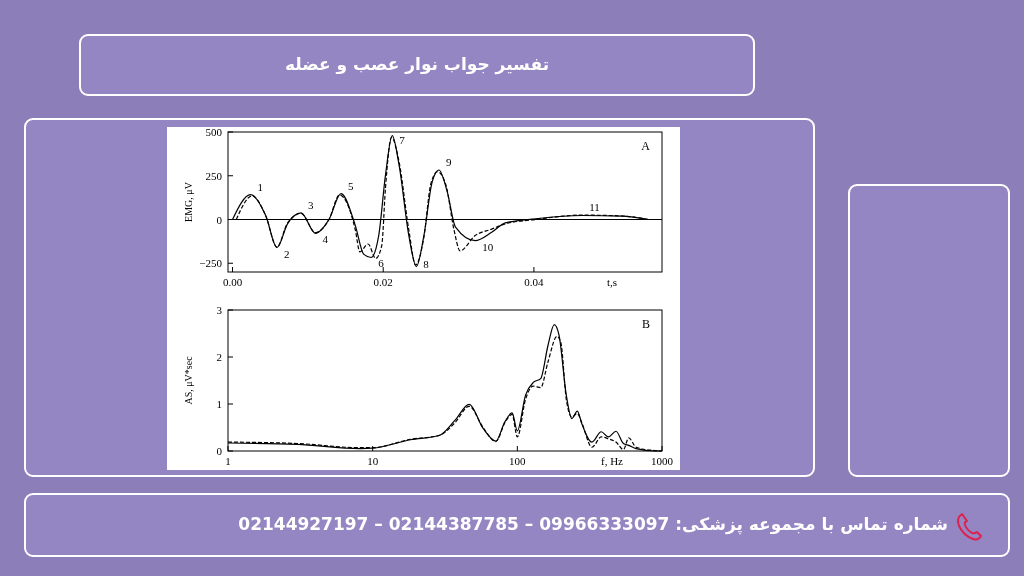 This screenshot has width=1024, height=576. Describe the element at coordinates (373, 461) in the screenshot. I see `x-tick-label: 10` at that location.